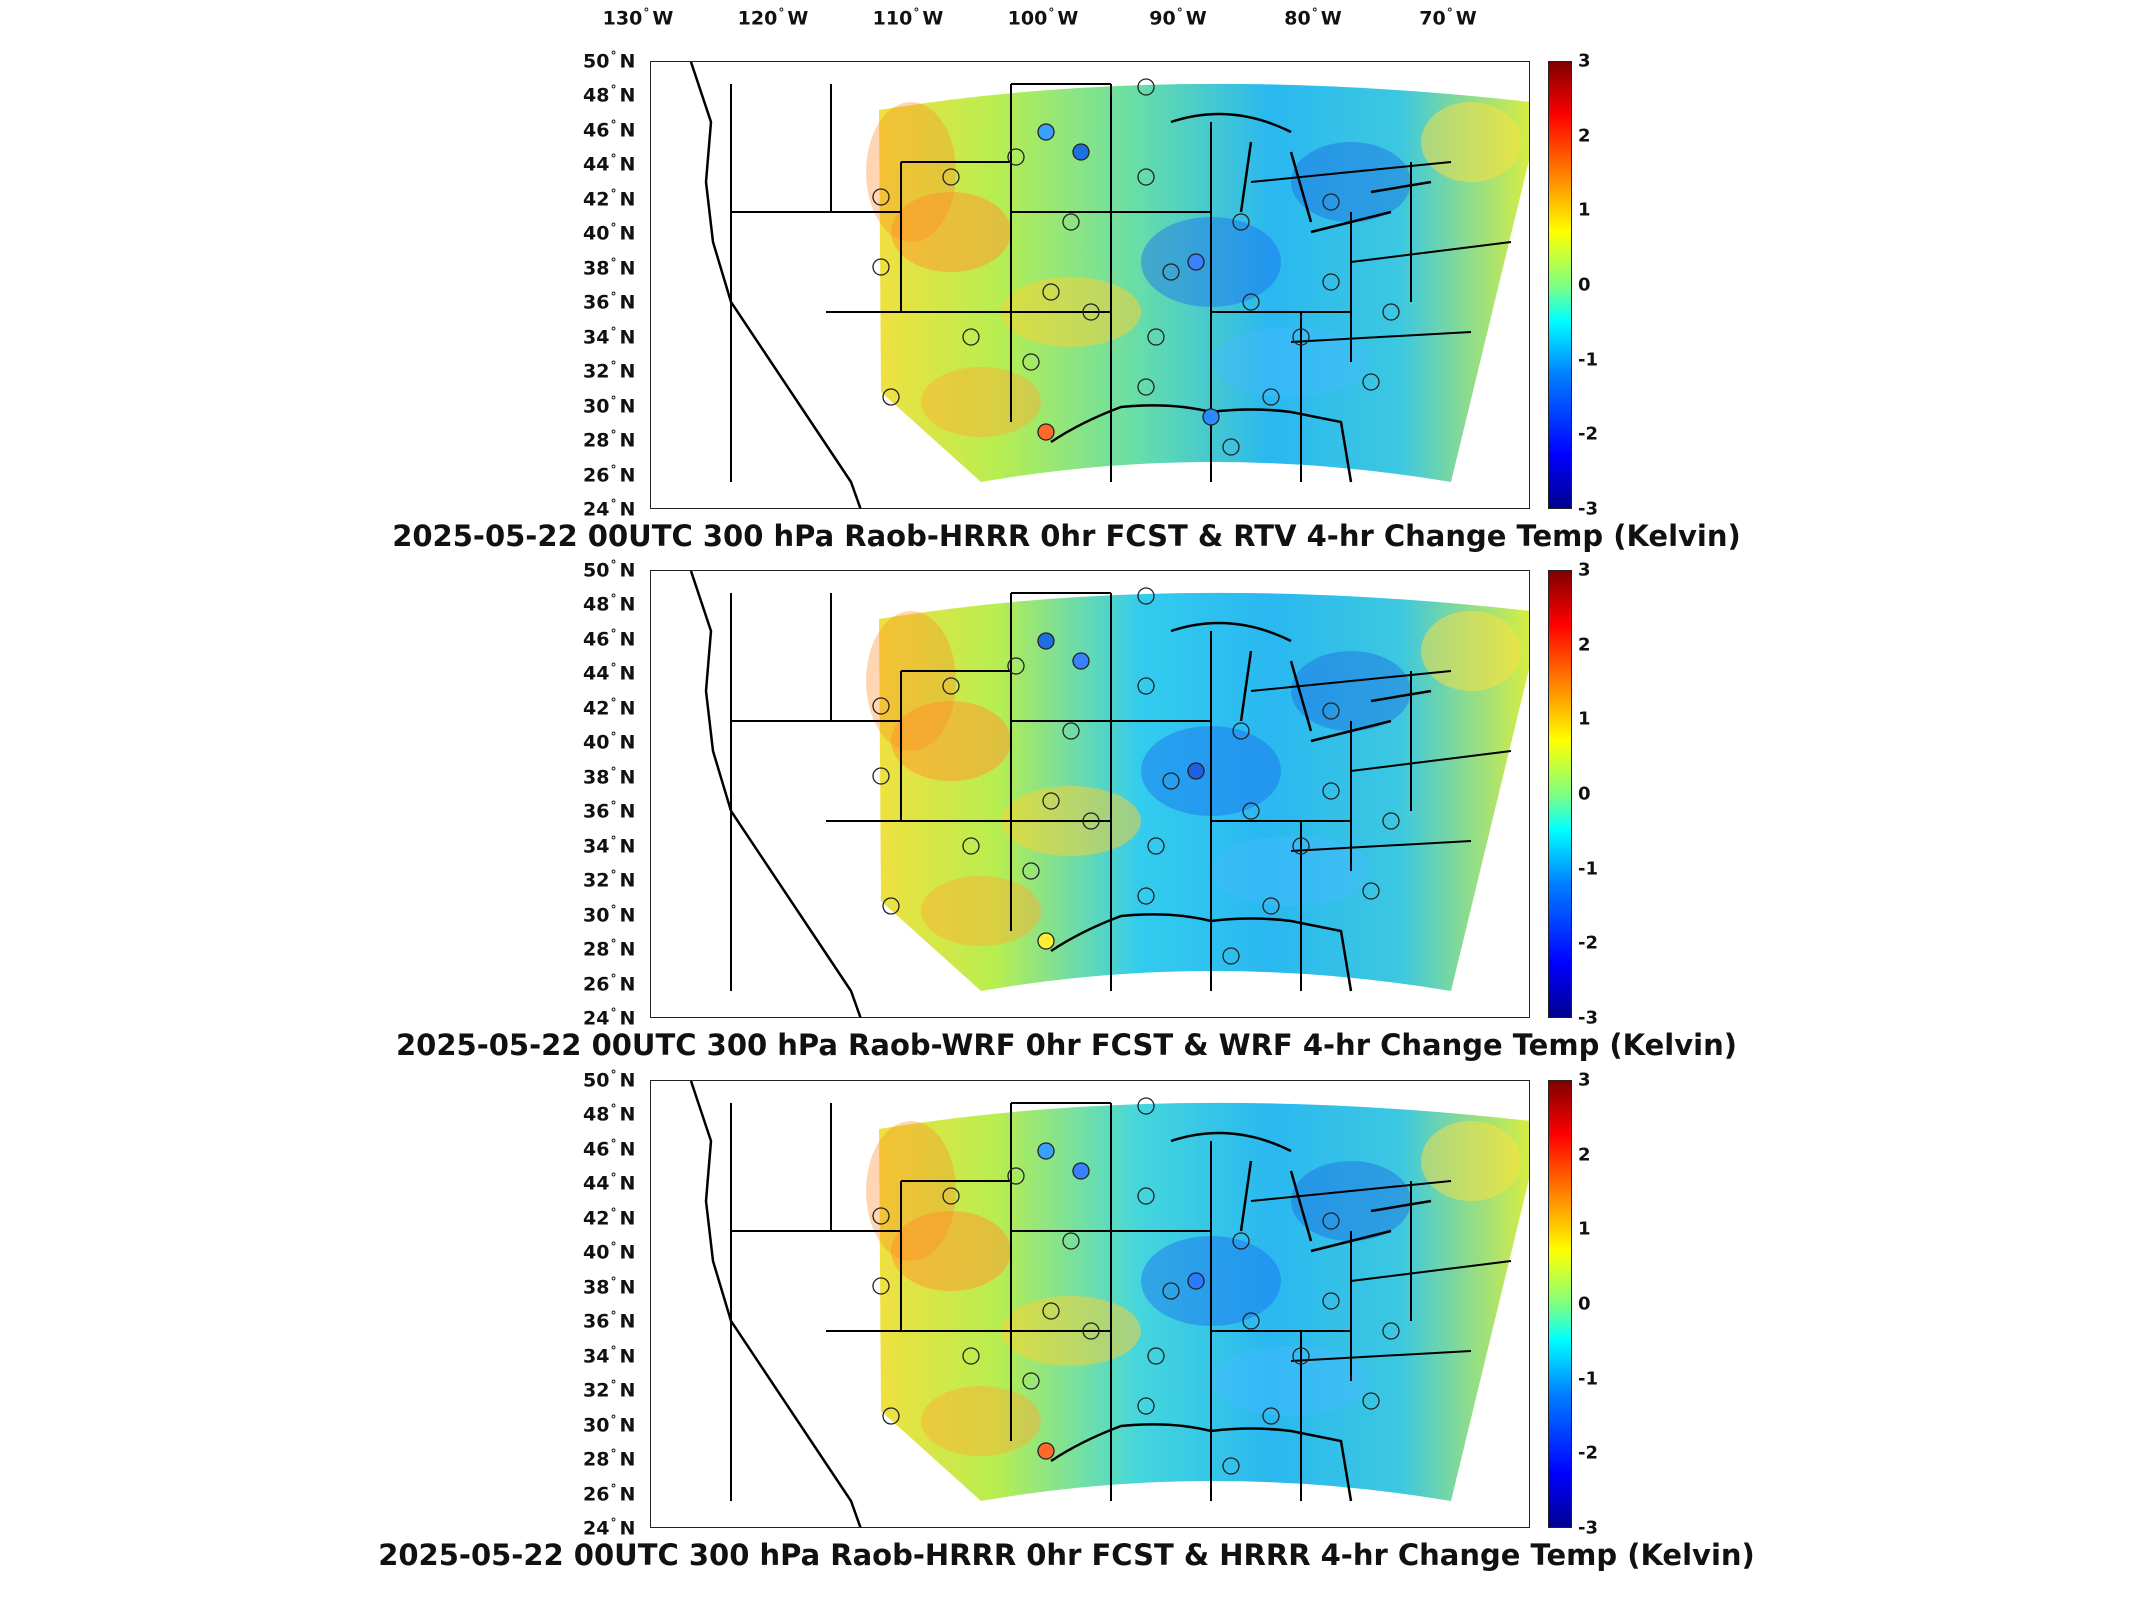 This screenshot has width=2133, height=1600. I want to click on lon-degree-value: 120, so click(757, 18).